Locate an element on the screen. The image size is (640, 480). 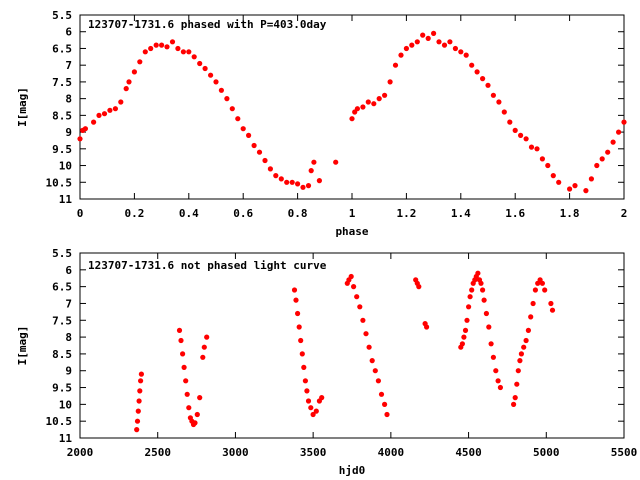
y-tick-label: 9 is located at coordinates (68, 371).